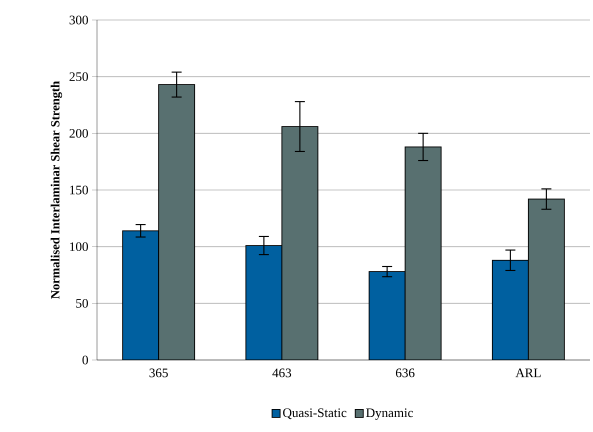 The image size is (593, 432). What do you see at coordinates (85, 360) in the screenshot?
I see `y-tick-label: 0` at bounding box center [85, 360].